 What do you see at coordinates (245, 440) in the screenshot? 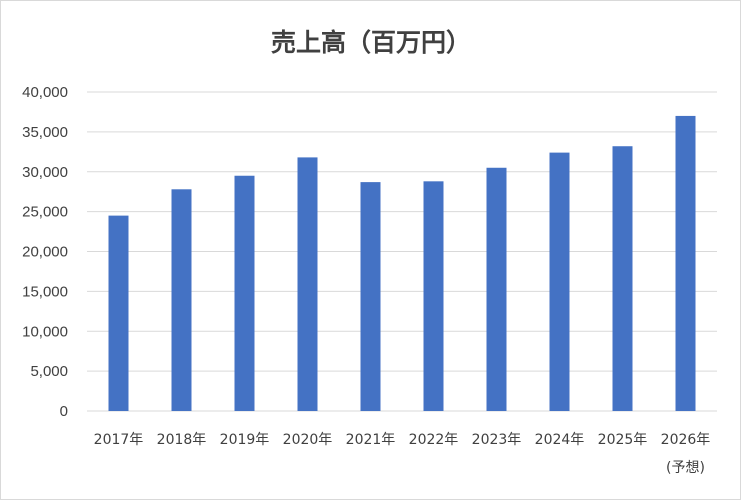
I see `x-tick-label: 2019年` at bounding box center [245, 440].